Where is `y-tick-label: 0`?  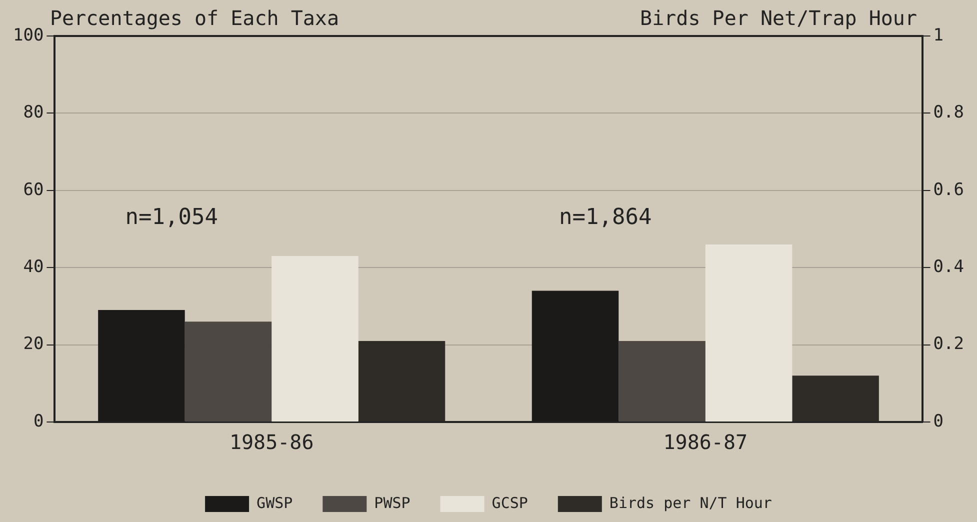 y-tick-label: 0 is located at coordinates (38, 421).